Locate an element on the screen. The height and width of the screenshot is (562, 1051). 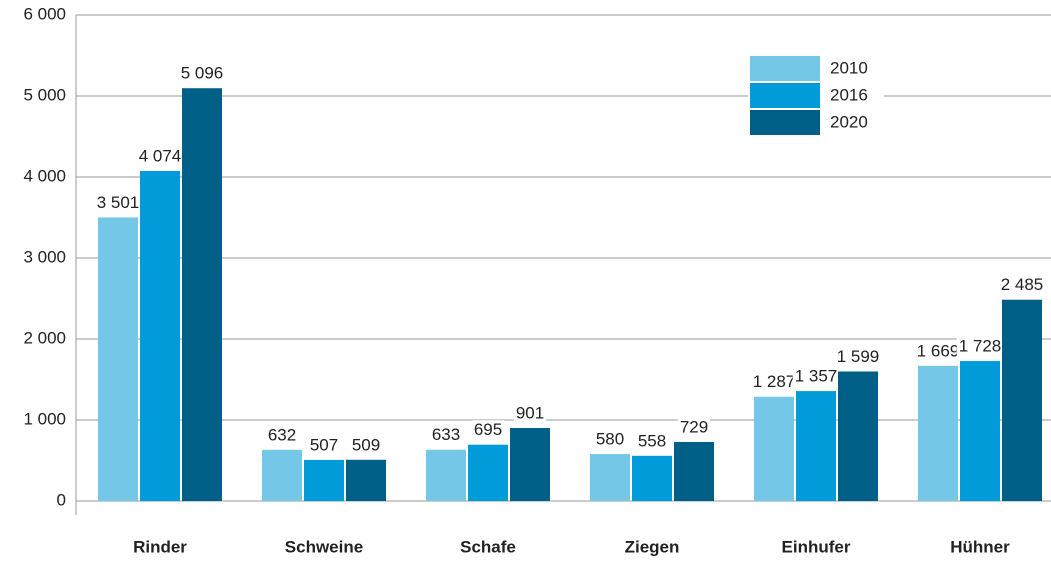
value-label: 1 357 is located at coordinates (816, 376).